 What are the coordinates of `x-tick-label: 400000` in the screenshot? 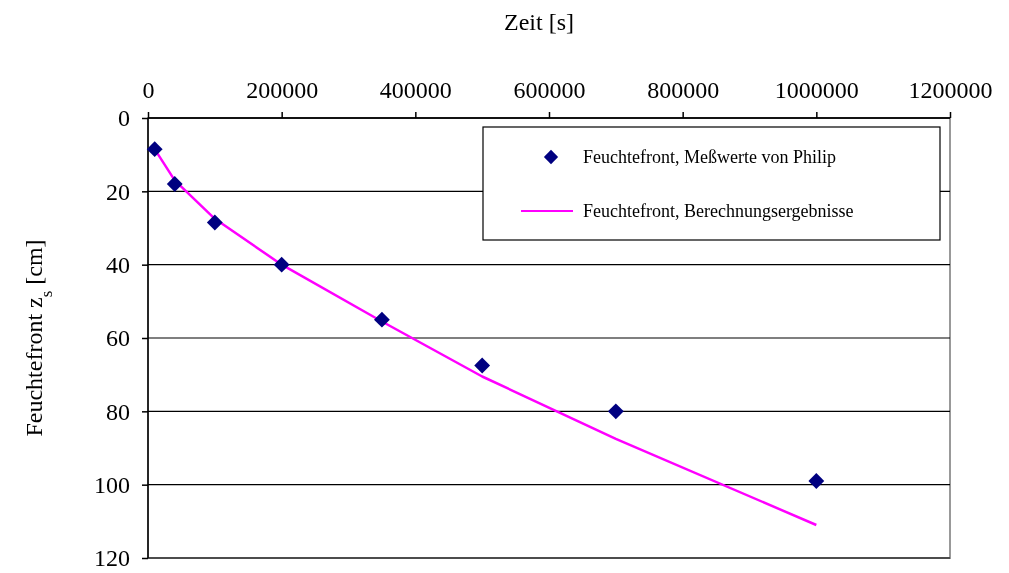 It's located at (415, 90).